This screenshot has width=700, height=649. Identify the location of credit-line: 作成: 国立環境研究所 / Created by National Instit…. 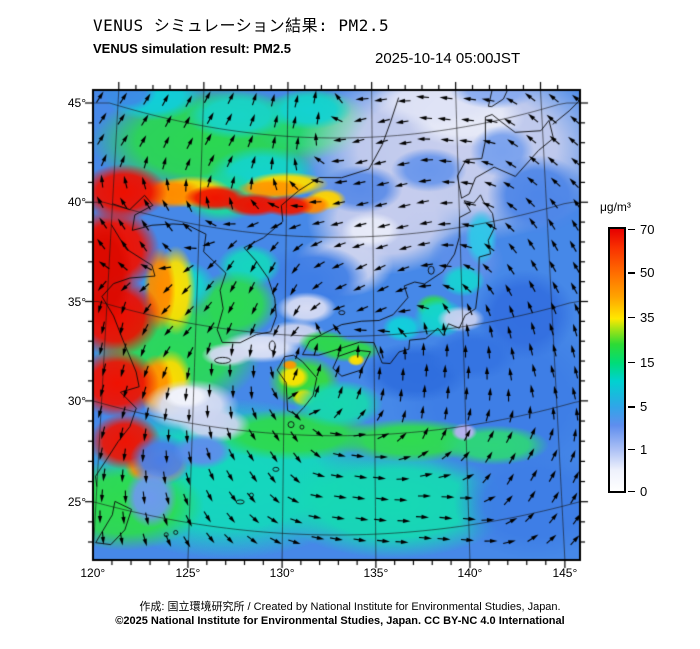
(350, 607).